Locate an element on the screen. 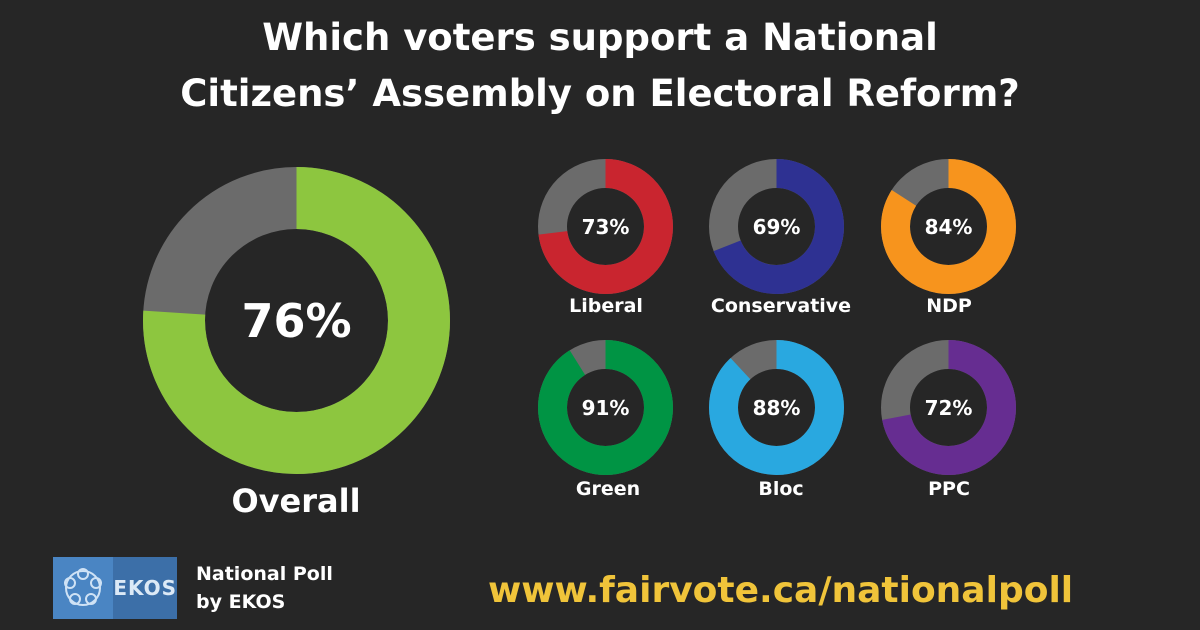 Image resolution: width=1200 pixels, height=630 pixels. poll-credit: National Poll by EKOS is located at coordinates (264, 588).